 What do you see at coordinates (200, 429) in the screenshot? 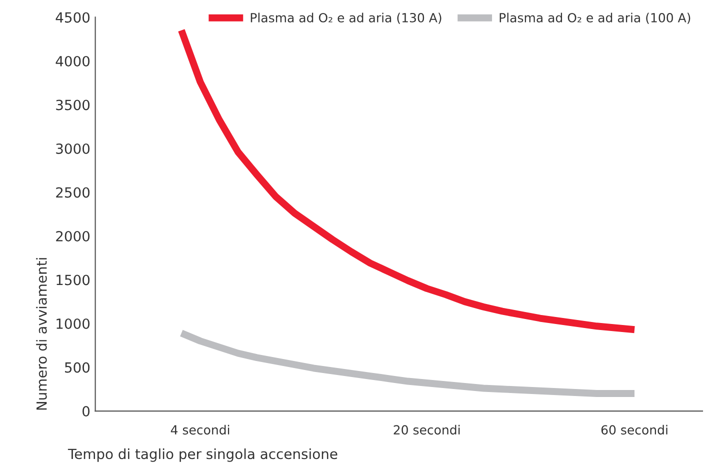
I see `x-tick-label: 4 secondi` at bounding box center [200, 429].